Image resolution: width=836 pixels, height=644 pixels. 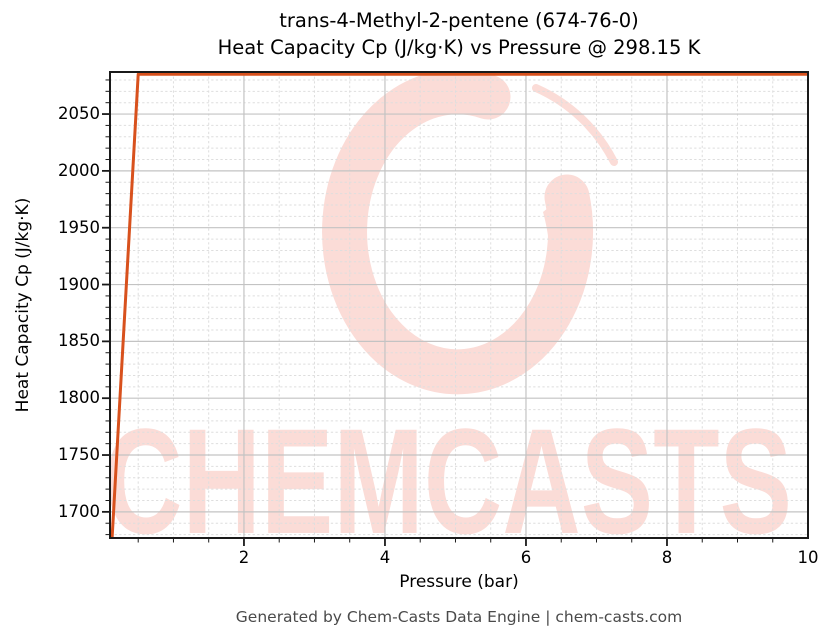 I want to click on y-tick-label: 1950, so click(x=79, y=227).